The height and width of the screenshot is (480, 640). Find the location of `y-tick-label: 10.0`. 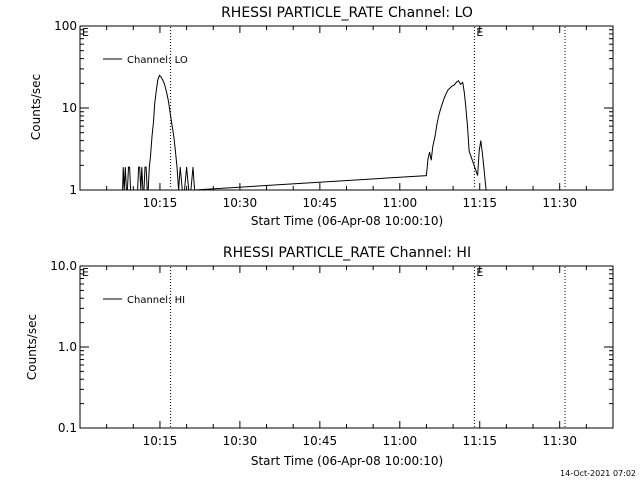

y-tick-label: 10.0 is located at coordinates (63, 266).